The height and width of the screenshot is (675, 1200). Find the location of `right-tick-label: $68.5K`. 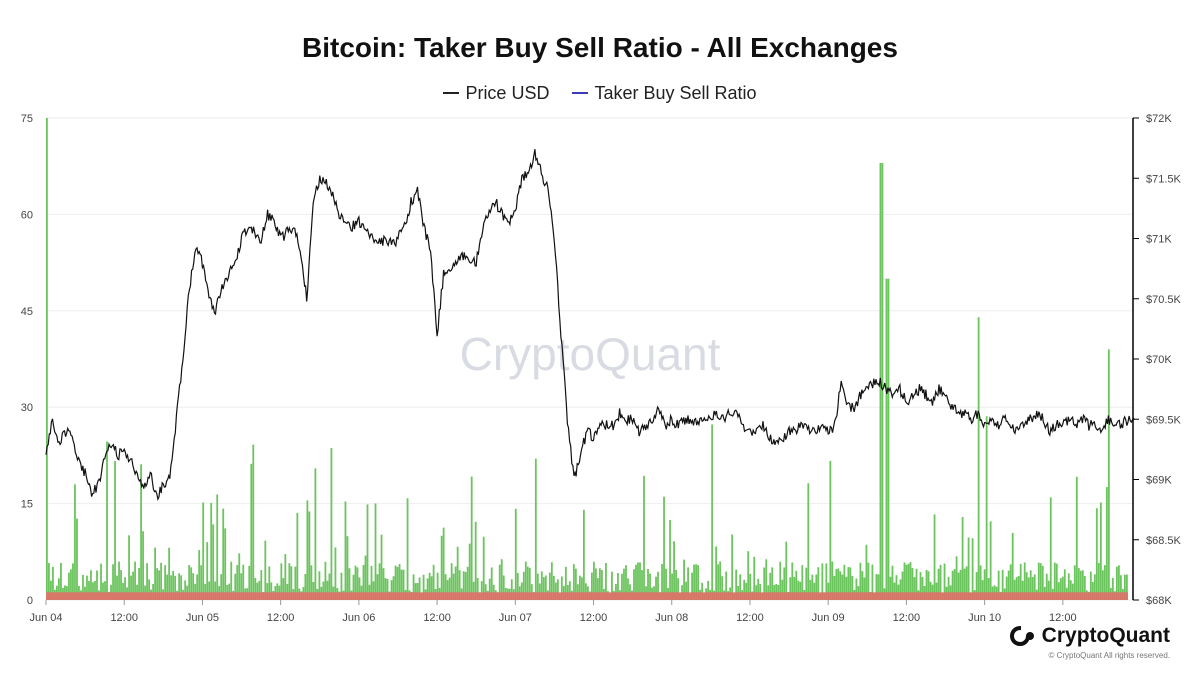

right-tick-label: $68.5K is located at coordinates (1164, 541).